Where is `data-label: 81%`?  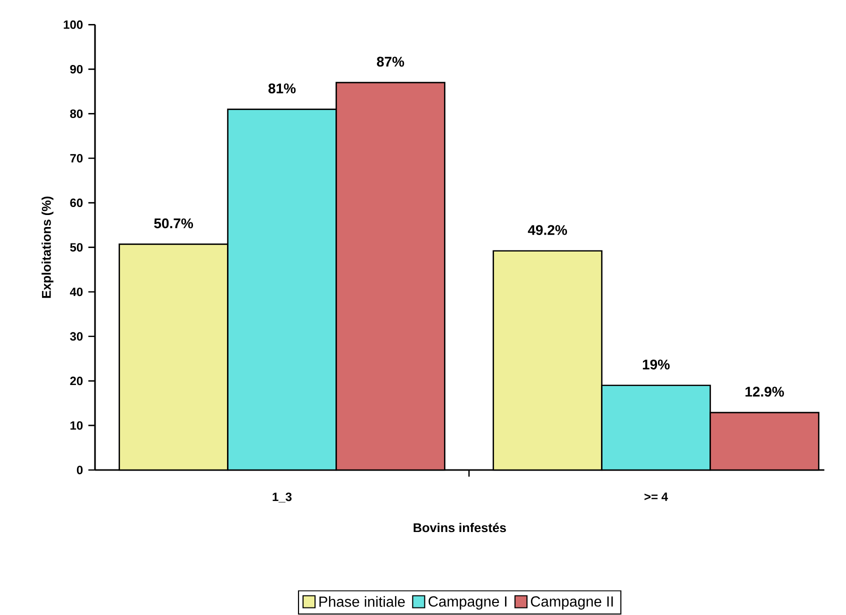 data-label: 81% is located at coordinates (282, 89).